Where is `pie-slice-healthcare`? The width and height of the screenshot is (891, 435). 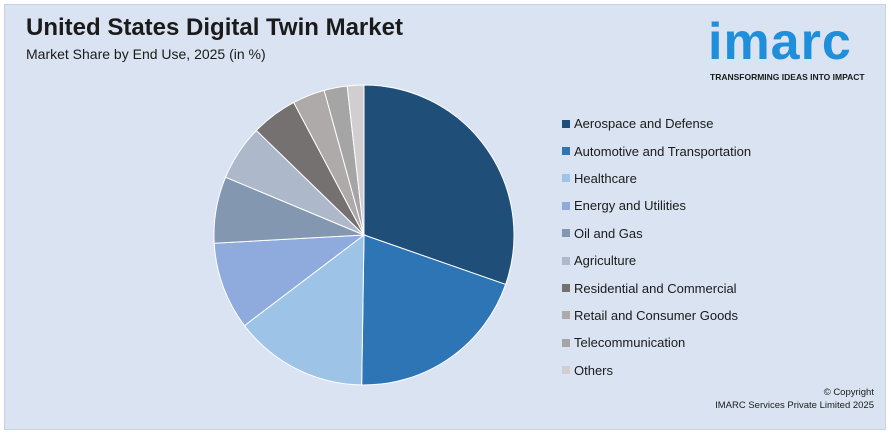
pie-slice-healthcare is located at coordinates (304, 309).